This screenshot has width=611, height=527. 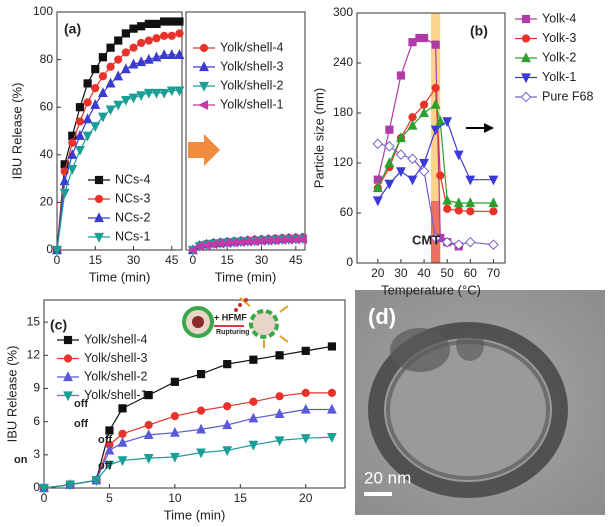 What do you see at coordinates (494, 273) in the screenshot?
I see `x-tick-label: 70` at bounding box center [494, 273].